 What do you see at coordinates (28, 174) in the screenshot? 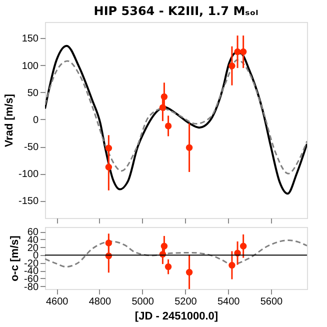
I see `y-tick-label: -100` at bounding box center [28, 174].